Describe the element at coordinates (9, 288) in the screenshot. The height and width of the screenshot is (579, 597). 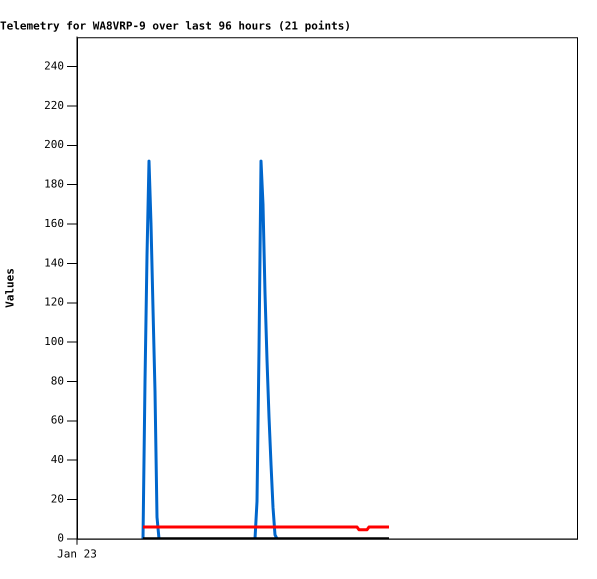
I see `y-axis-title: Values` at that location.